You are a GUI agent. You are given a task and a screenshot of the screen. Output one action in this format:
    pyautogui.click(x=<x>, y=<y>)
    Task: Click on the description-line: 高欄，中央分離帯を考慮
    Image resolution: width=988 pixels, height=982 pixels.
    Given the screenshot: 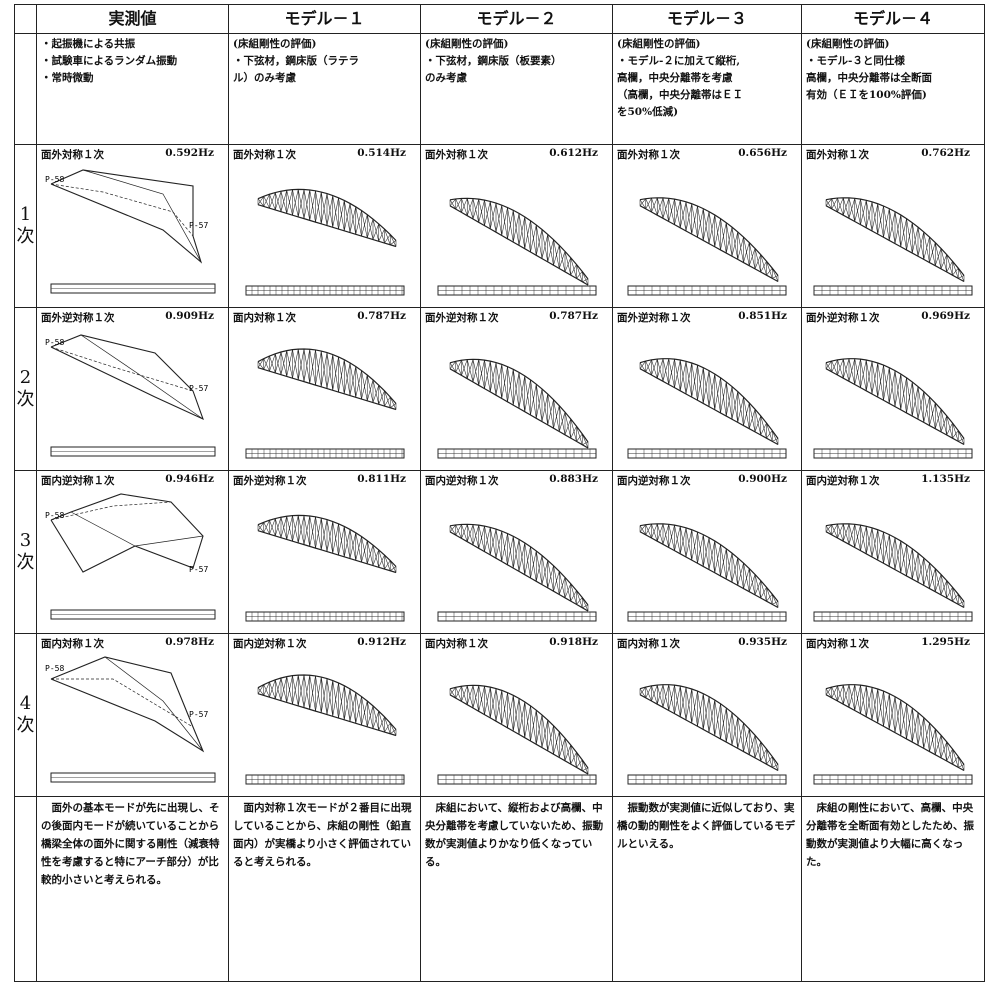 What is the action you would take?
    pyautogui.click(x=675, y=78)
    